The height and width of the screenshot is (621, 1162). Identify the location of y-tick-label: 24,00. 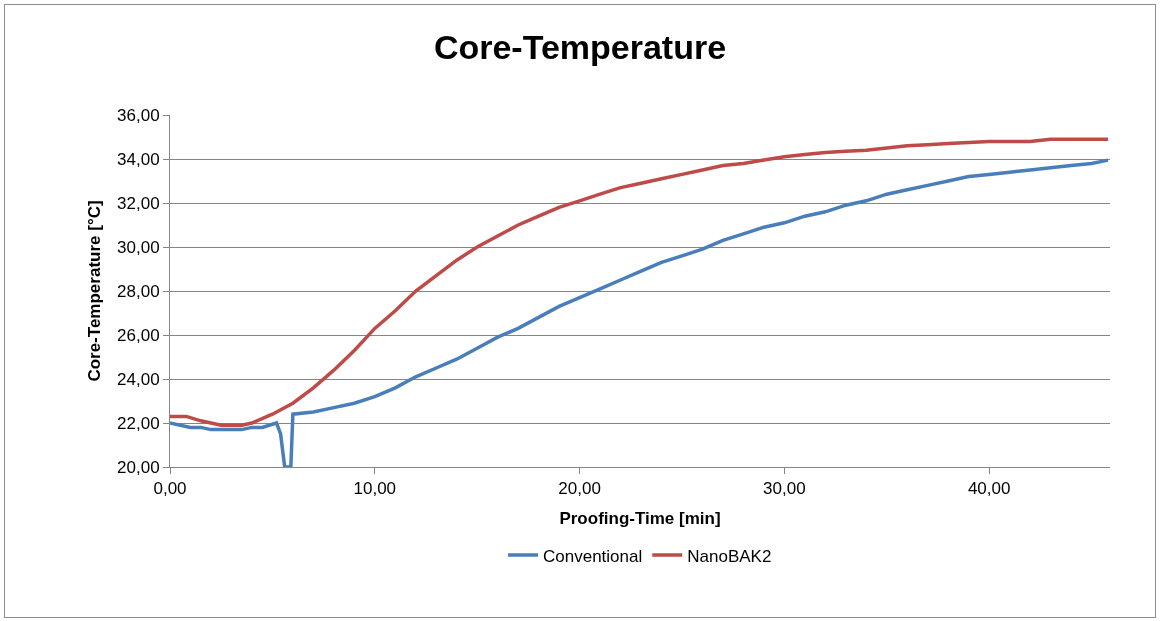
(138, 379).